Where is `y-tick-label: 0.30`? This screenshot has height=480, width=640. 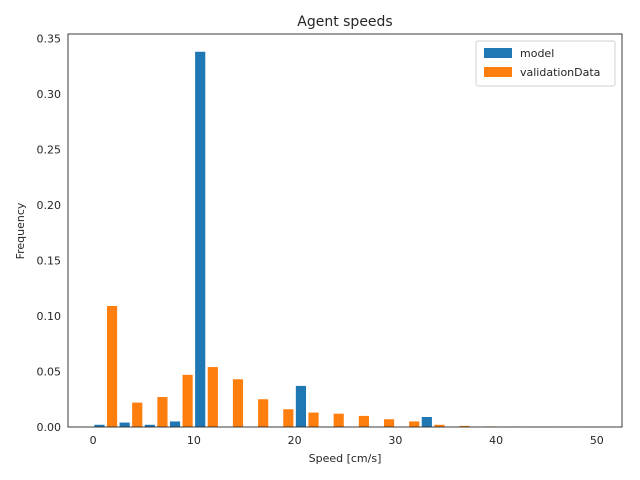
y-tick-label: 0.30 is located at coordinates (49, 94).